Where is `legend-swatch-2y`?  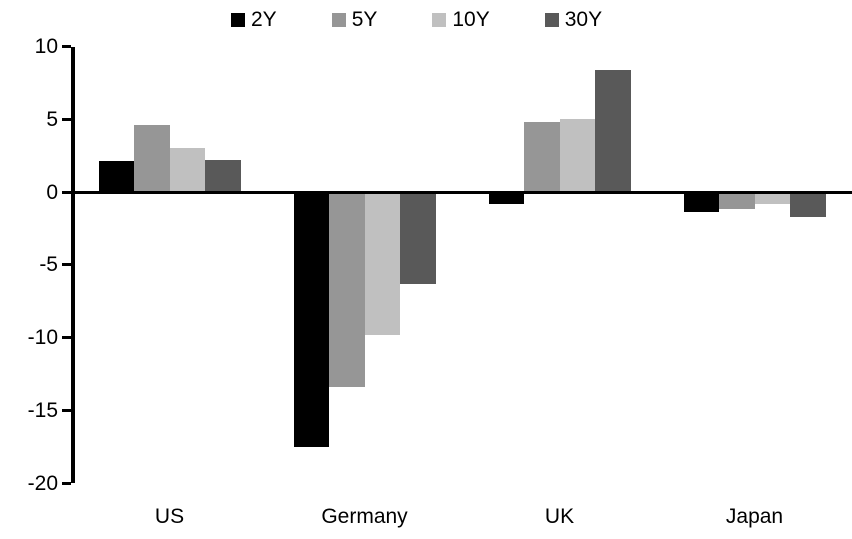 legend-swatch-2y is located at coordinates (238, 20).